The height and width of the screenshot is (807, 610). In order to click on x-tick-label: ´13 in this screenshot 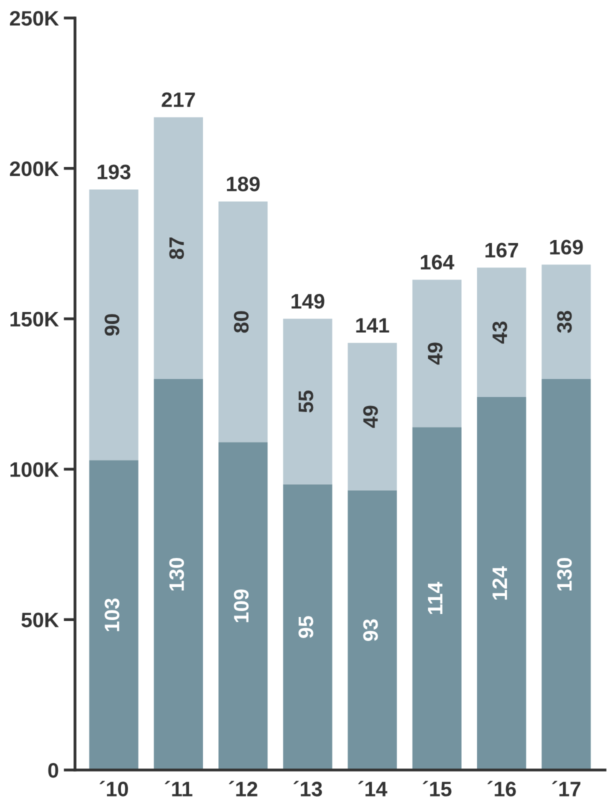, I will do `click(308, 788)`.